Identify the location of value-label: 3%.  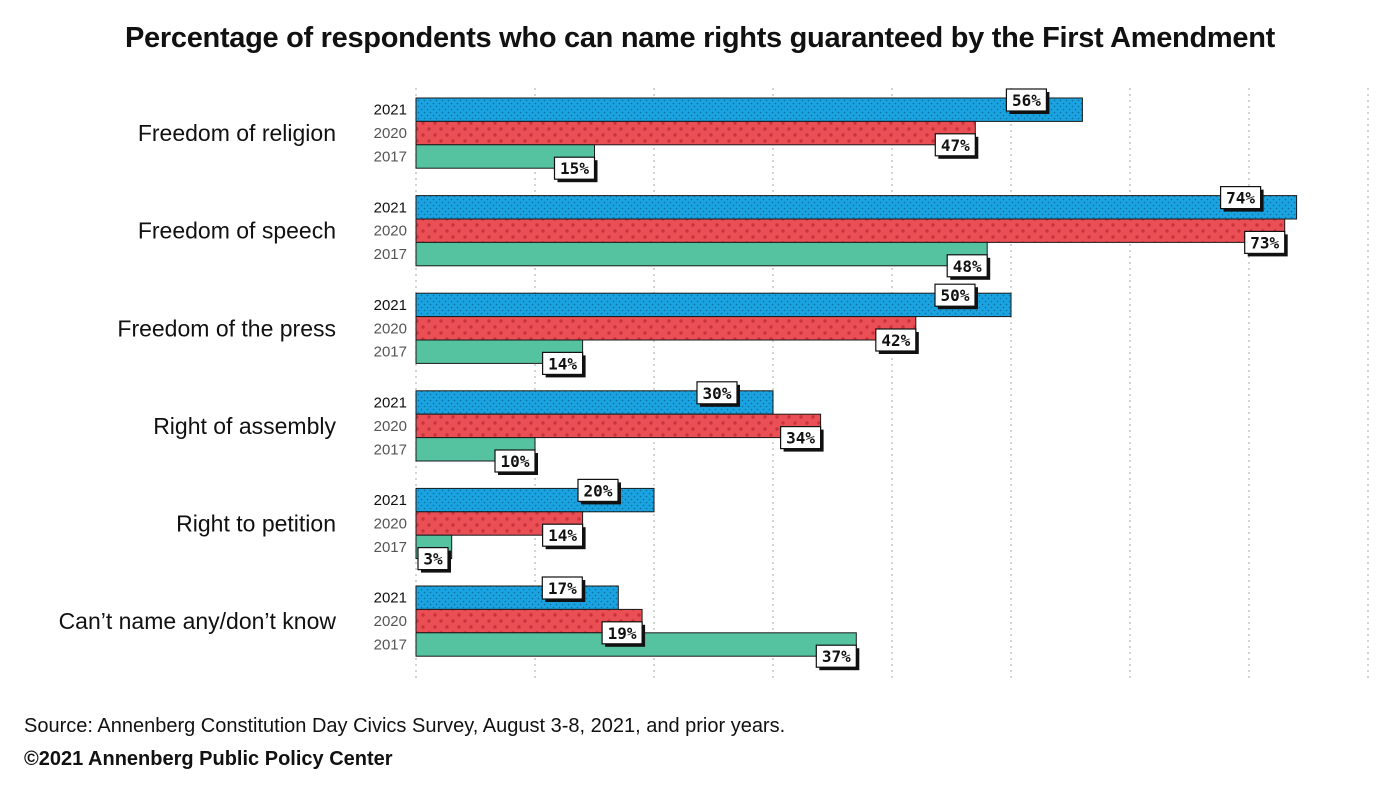
(433, 559).